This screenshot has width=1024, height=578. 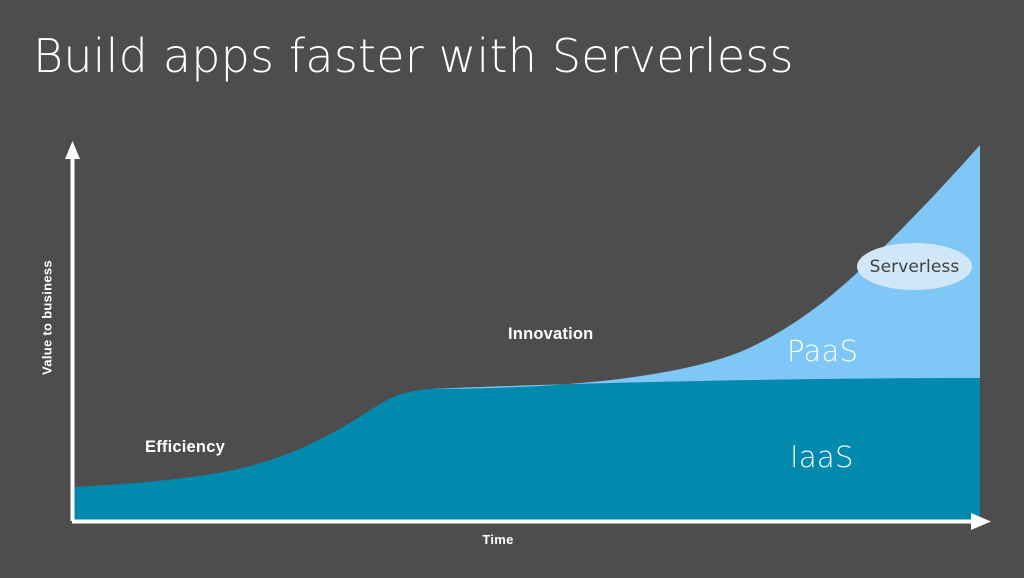 What do you see at coordinates (551, 334) in the screenshot?
I see `innovation-label: Innovation` at bounding box center [551, 334].